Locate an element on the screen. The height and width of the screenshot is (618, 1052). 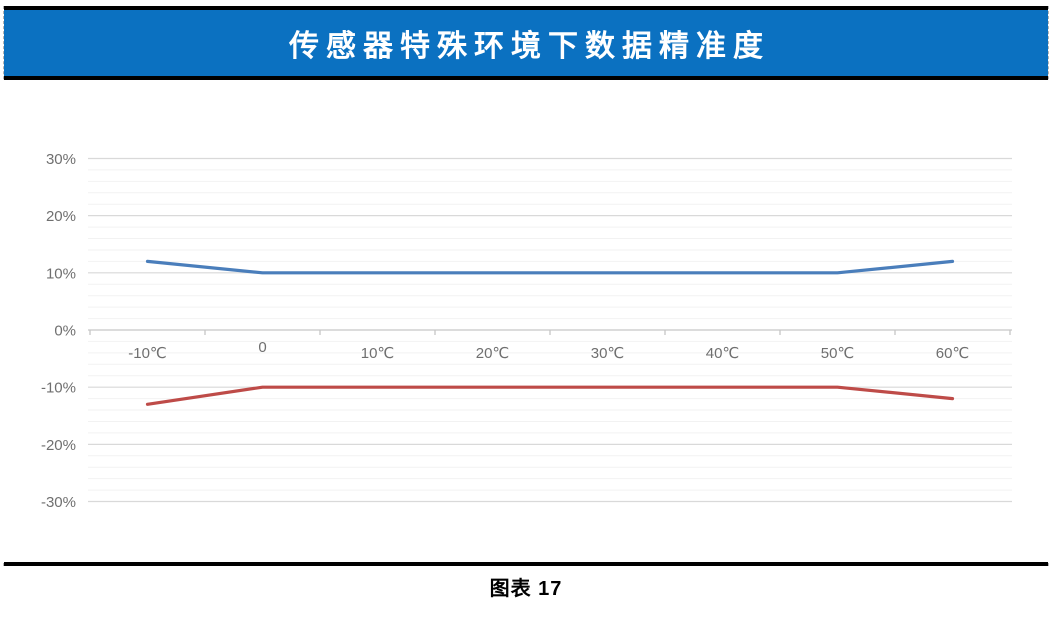
bottom-border-line is located at coordinates (526, 564).